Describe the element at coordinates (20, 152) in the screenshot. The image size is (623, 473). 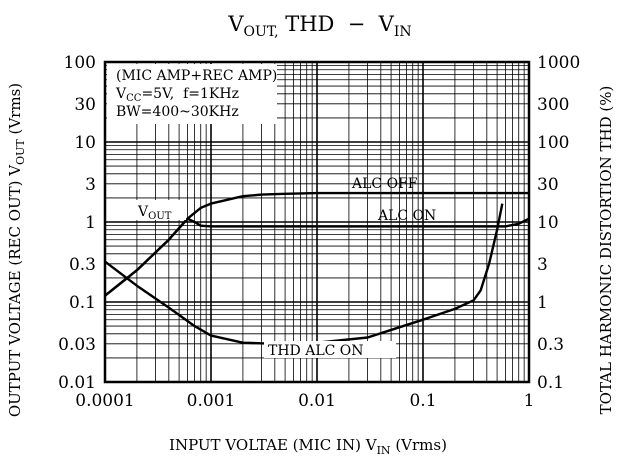
I see `ylabel-left-sub: OUT` at that location.